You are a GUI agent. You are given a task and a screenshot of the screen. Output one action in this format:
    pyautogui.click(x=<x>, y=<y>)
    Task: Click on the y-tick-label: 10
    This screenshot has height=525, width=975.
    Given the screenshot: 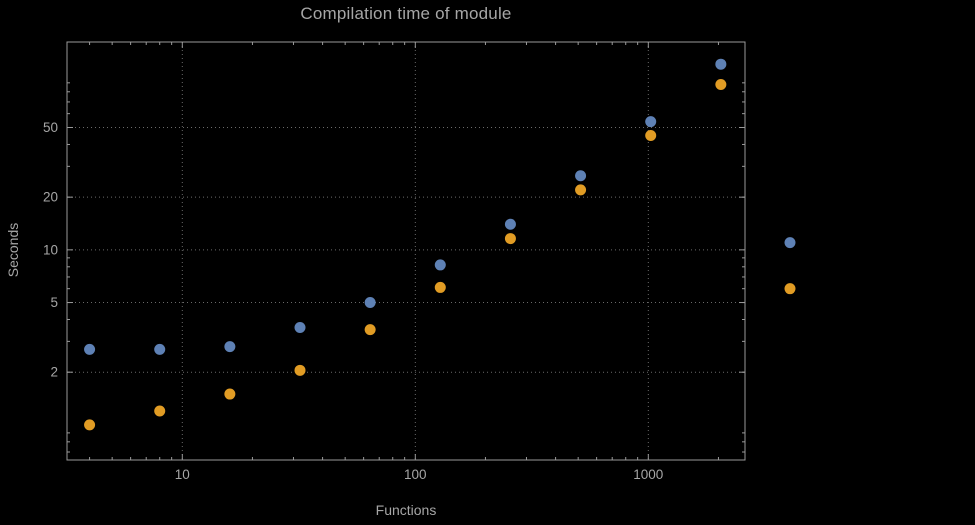 What is the action you would take?
    pyautogui.click(x=50, y=249)
    